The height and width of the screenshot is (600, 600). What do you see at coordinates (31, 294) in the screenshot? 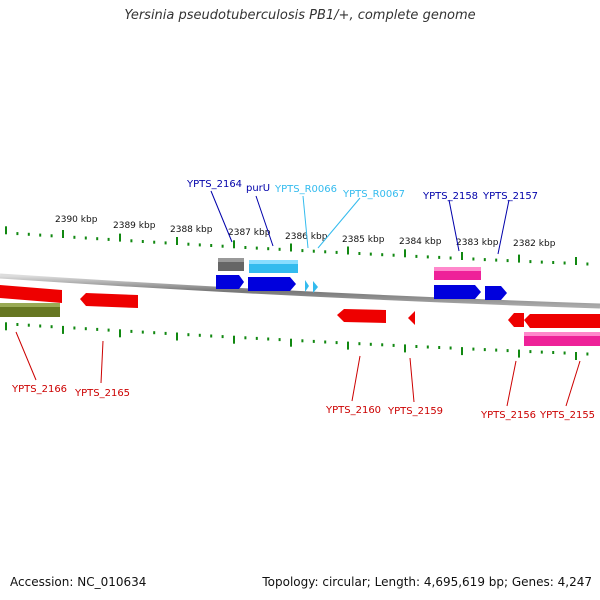
I see `gene-ypts-2166a` at bounding box center [31, 294].